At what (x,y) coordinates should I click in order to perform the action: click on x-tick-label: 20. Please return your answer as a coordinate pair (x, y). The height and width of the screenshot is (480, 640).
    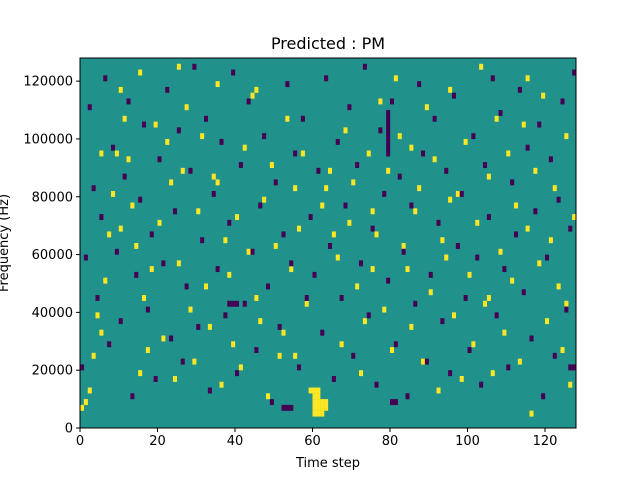
    Looking at the image, I should click on (157, 441).